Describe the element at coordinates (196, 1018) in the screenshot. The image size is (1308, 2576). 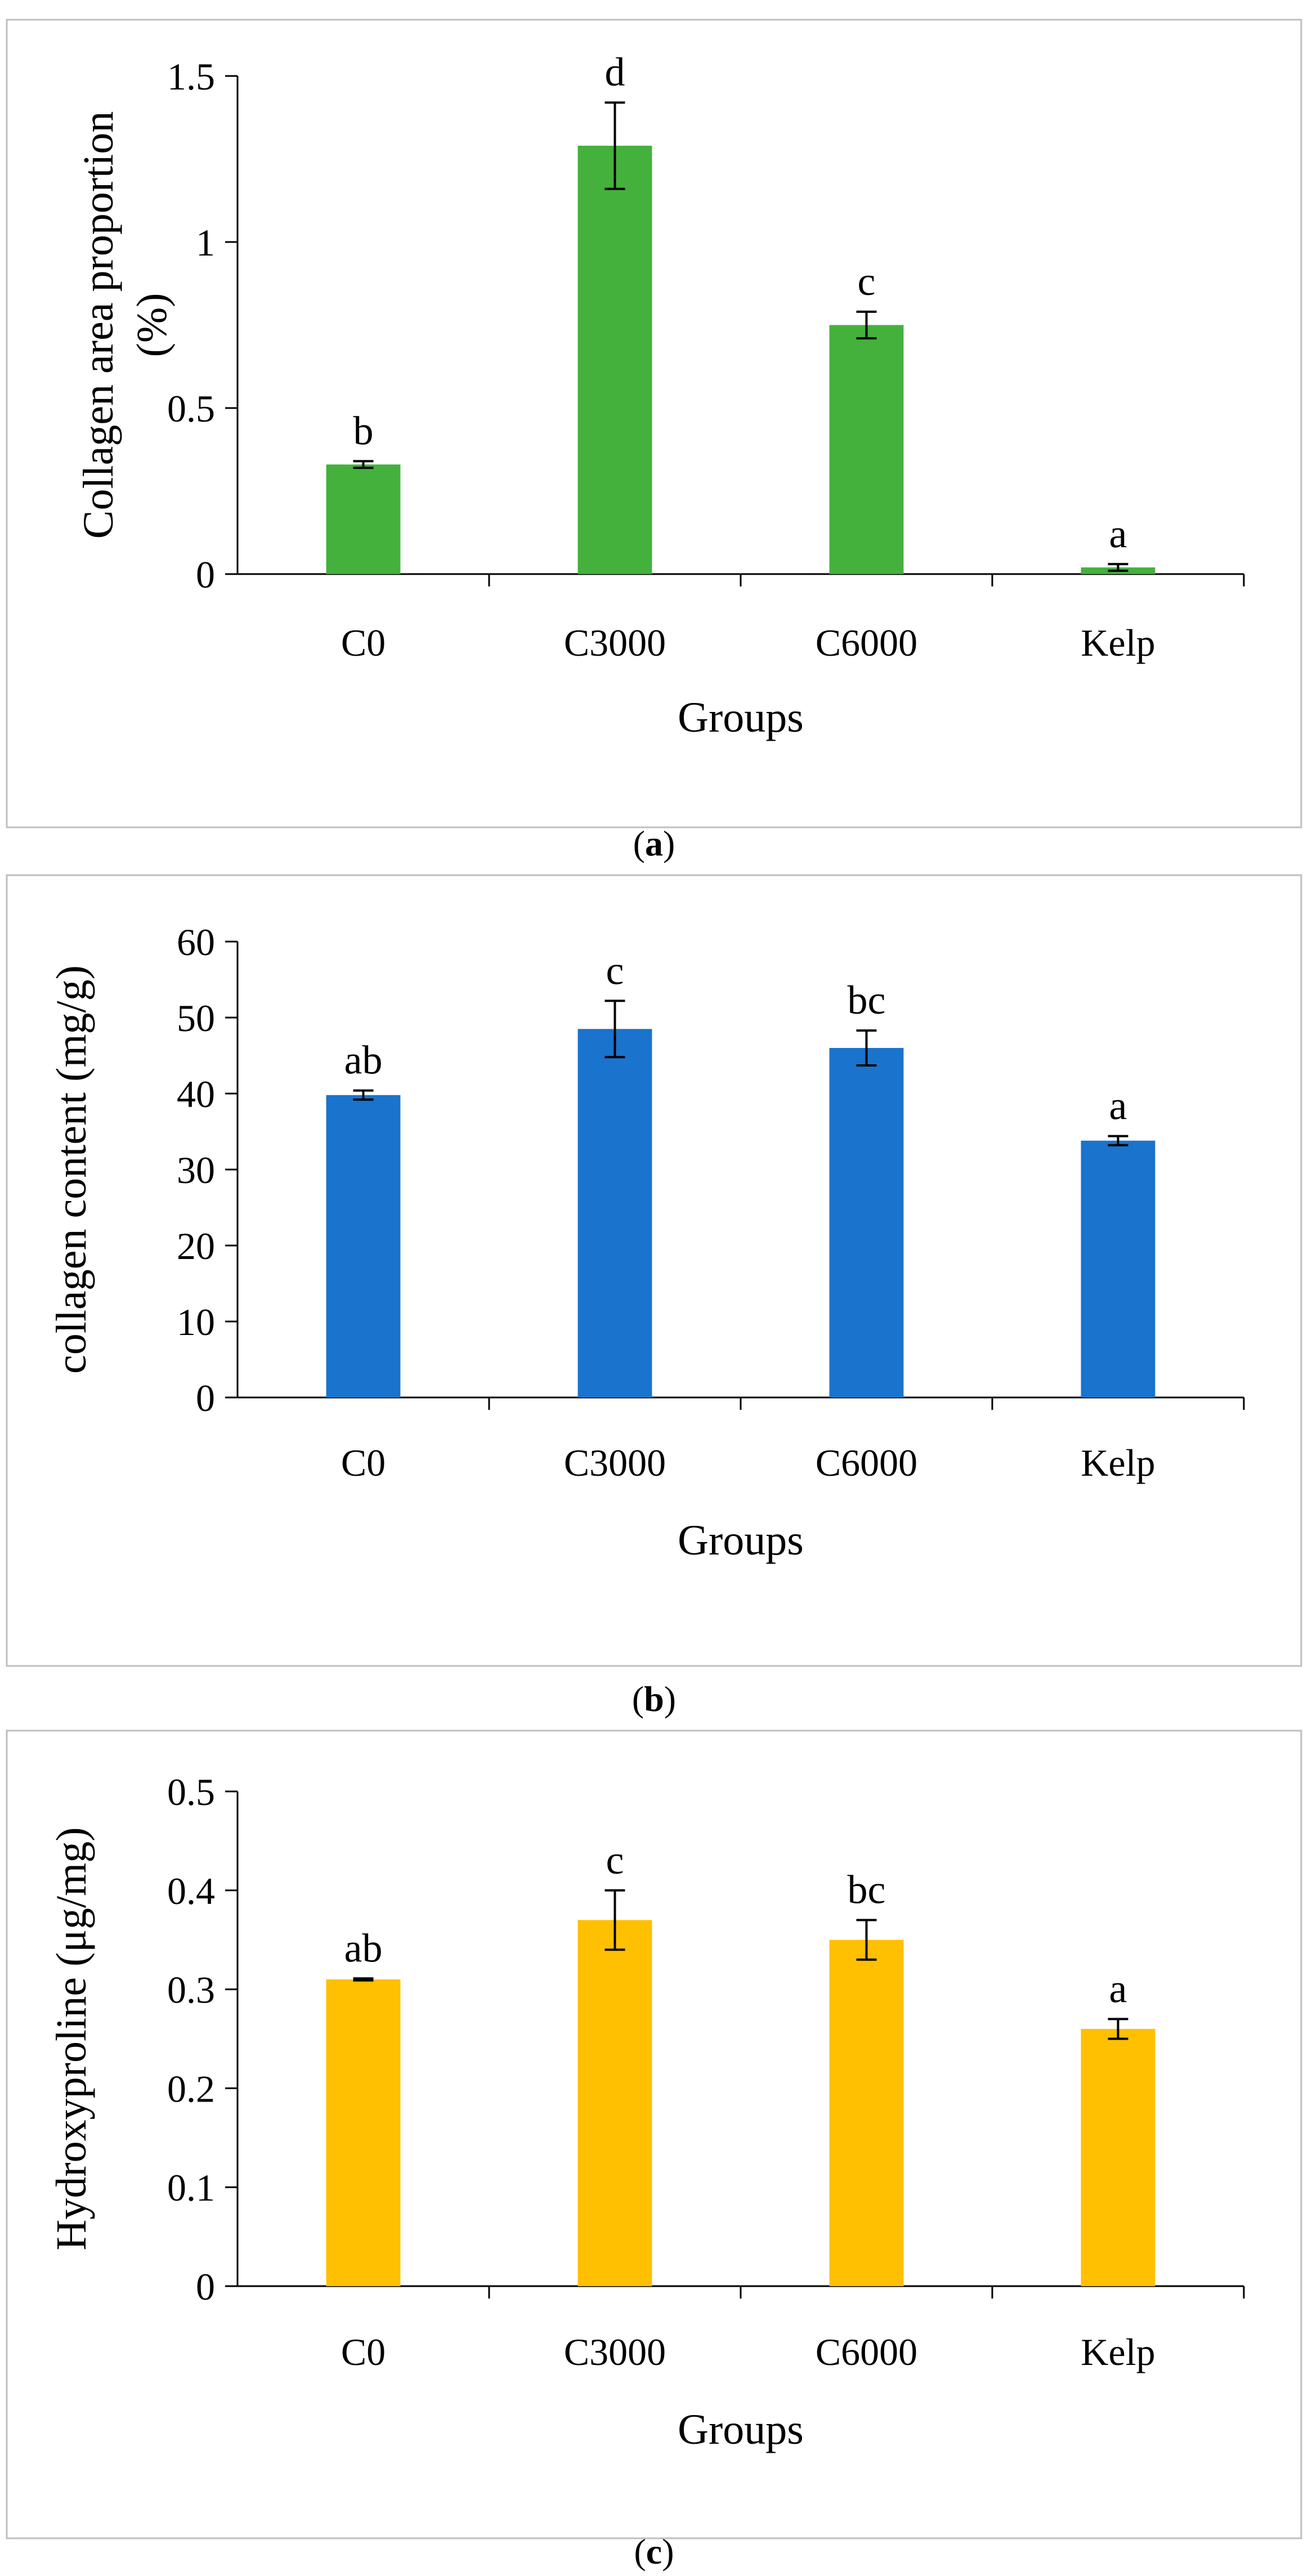
I see `y-tick-label: 50` at that location.